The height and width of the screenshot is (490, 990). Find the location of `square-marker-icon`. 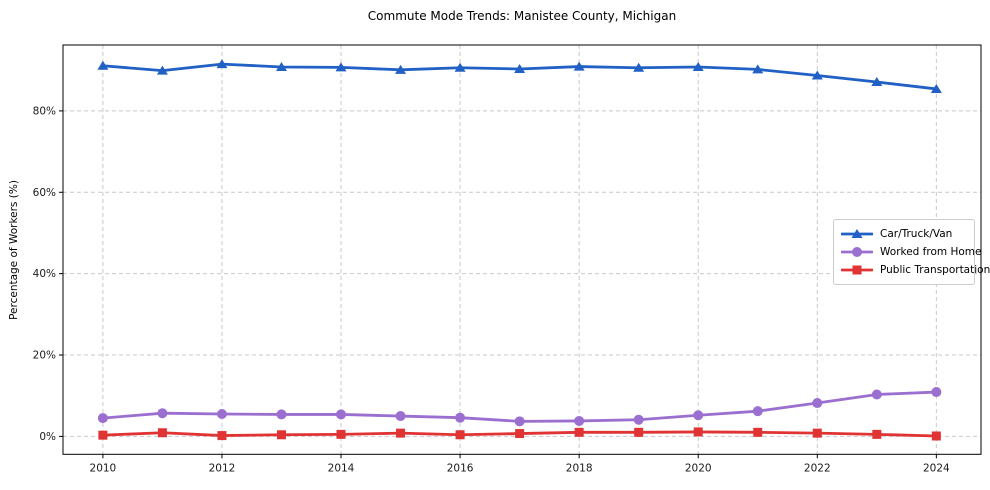

square-marker-icon is located at coordinates (857, 270).